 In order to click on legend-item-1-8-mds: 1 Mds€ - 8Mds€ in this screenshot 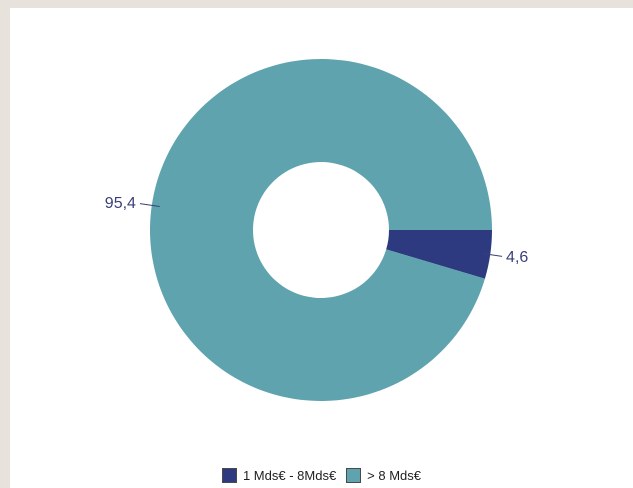, I will do `click(279, 475)`.